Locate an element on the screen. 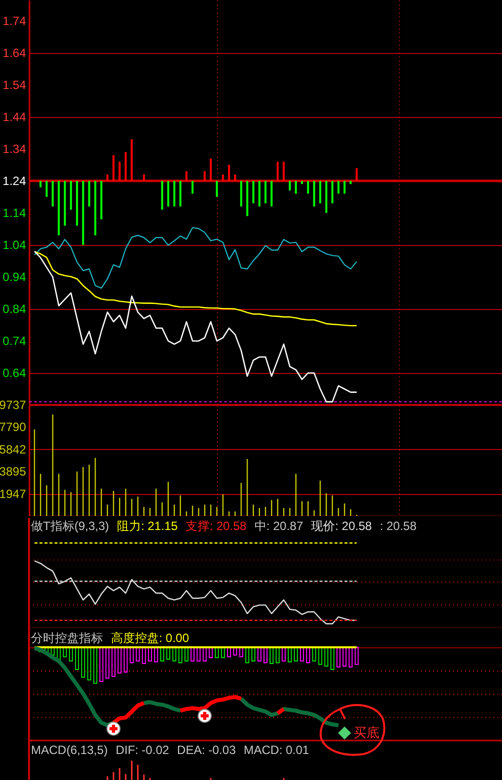 The image size is (502, 780). y-tick-label: 3895 is located at coordinates (13, 471).